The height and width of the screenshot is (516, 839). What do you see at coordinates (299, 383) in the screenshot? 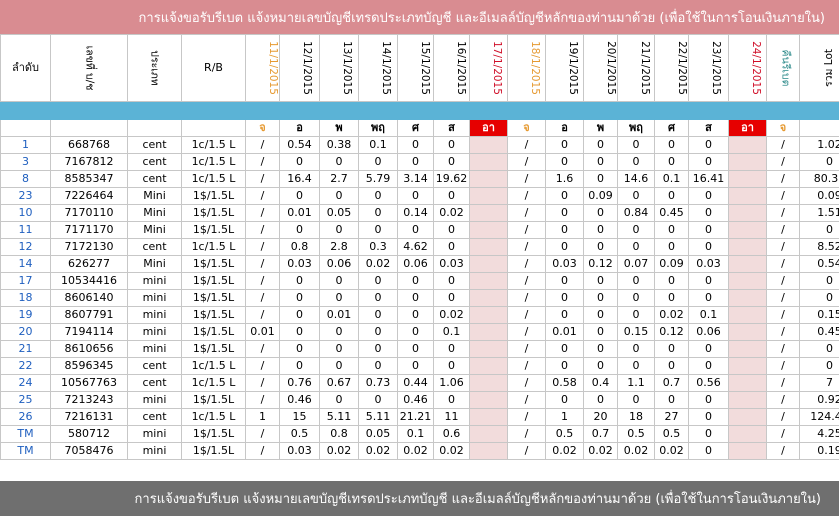
I see `row-value: 0.76` at bounding box center [299, 383].